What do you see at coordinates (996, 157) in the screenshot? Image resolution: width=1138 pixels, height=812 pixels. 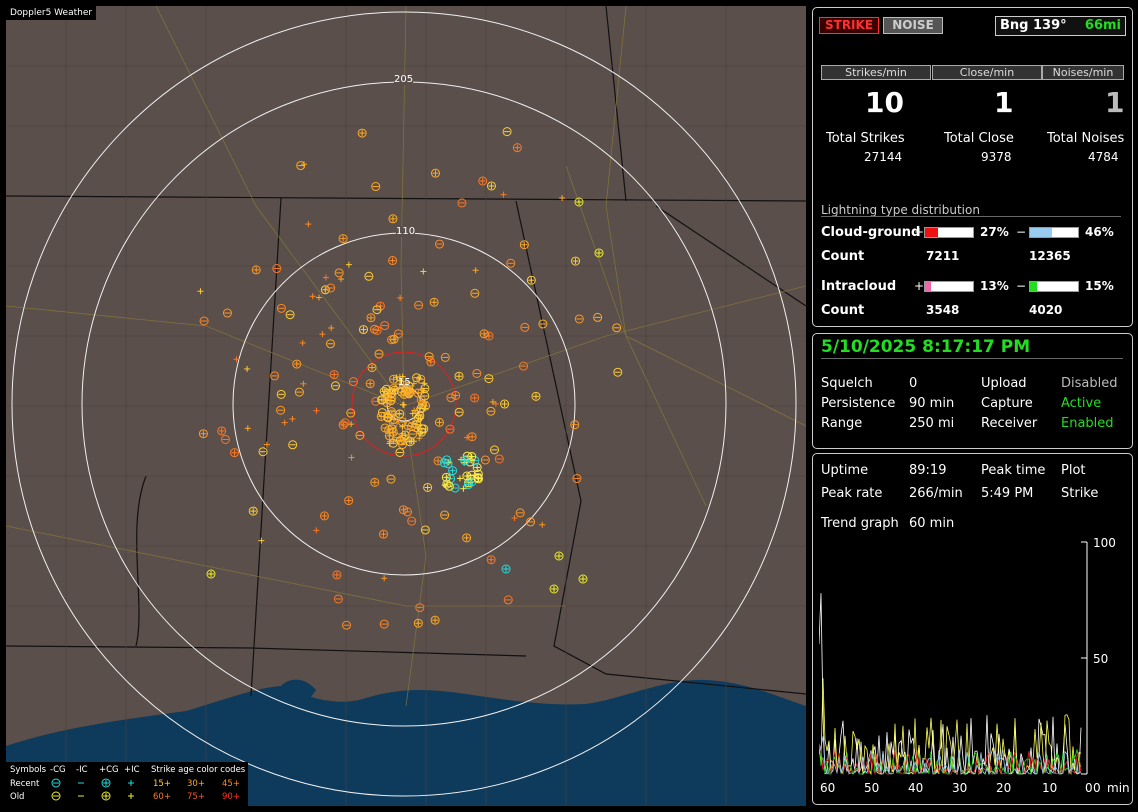 I see `total-close-value: 9378` at bounding box center [996, 157].